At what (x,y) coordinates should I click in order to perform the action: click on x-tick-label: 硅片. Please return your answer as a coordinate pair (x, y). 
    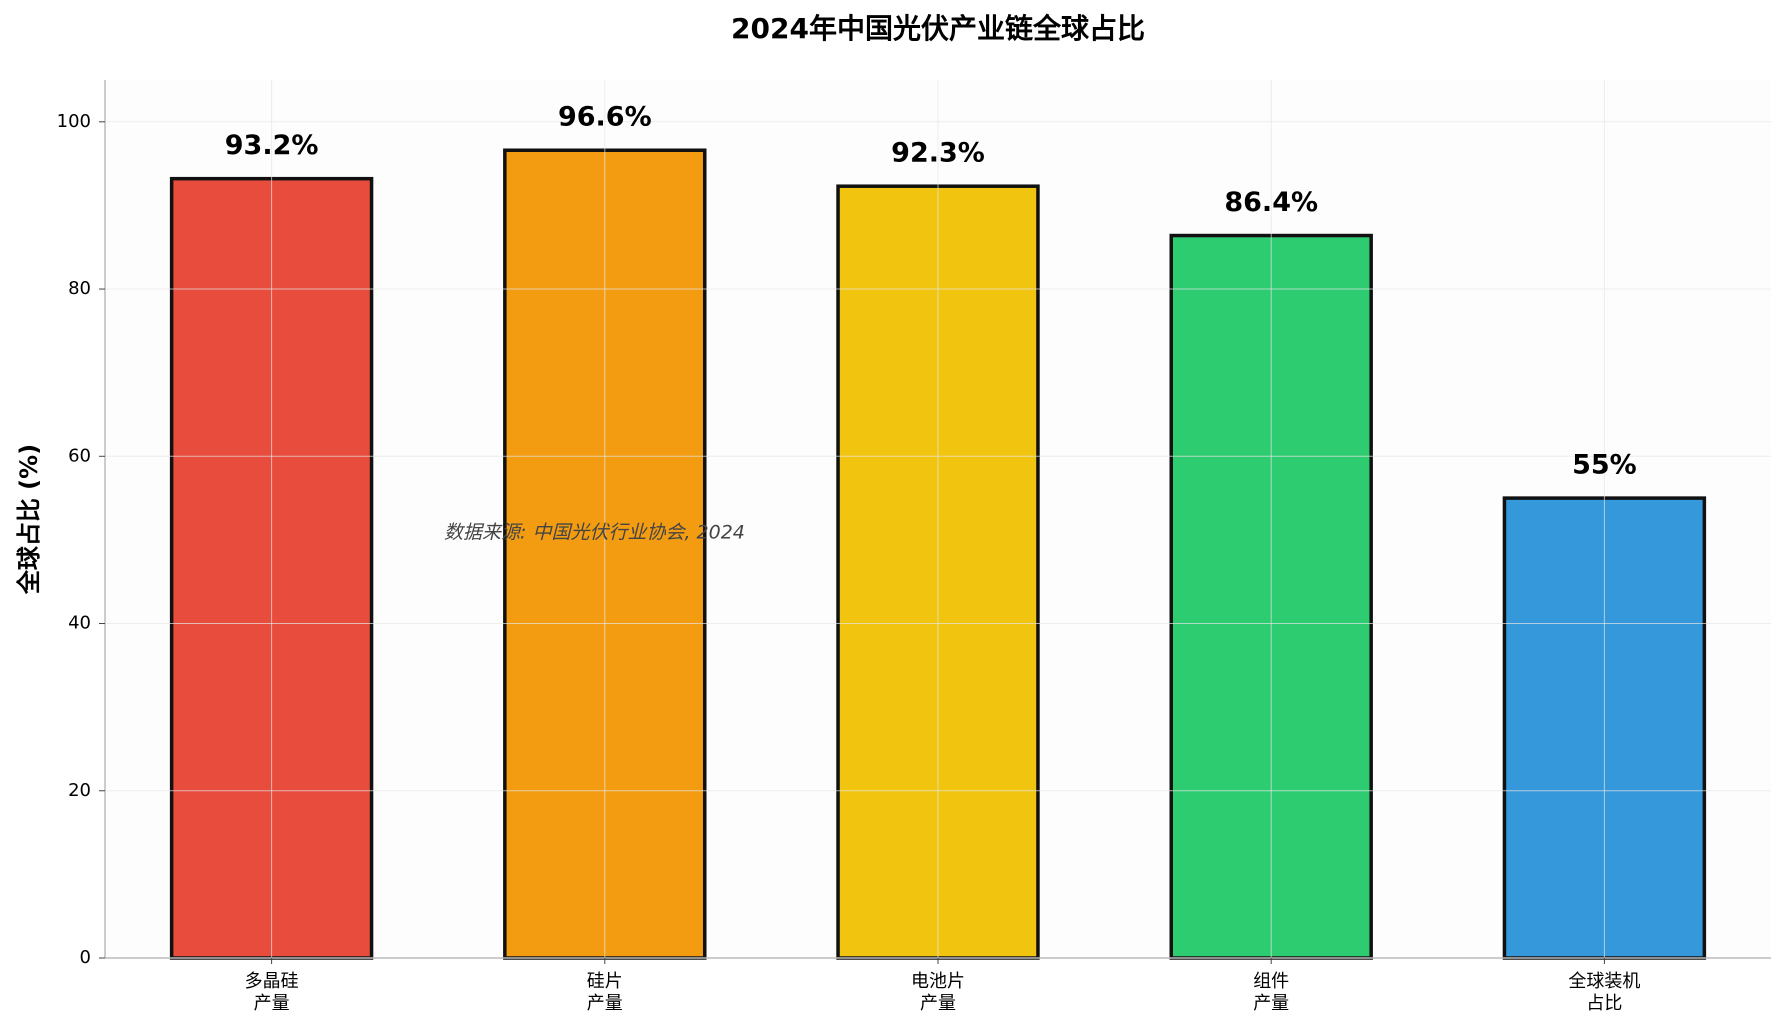
    Looking at the image, I should click on (605, 981).